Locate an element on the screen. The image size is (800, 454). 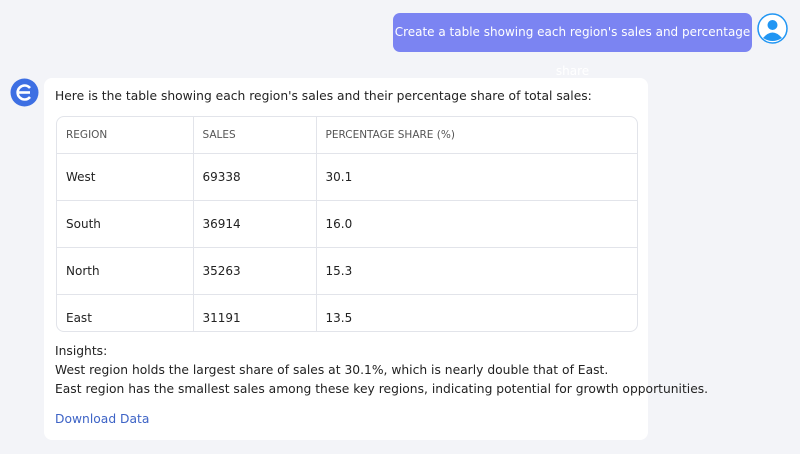
table-cell: 69338 is located at coordinates (254, 177).